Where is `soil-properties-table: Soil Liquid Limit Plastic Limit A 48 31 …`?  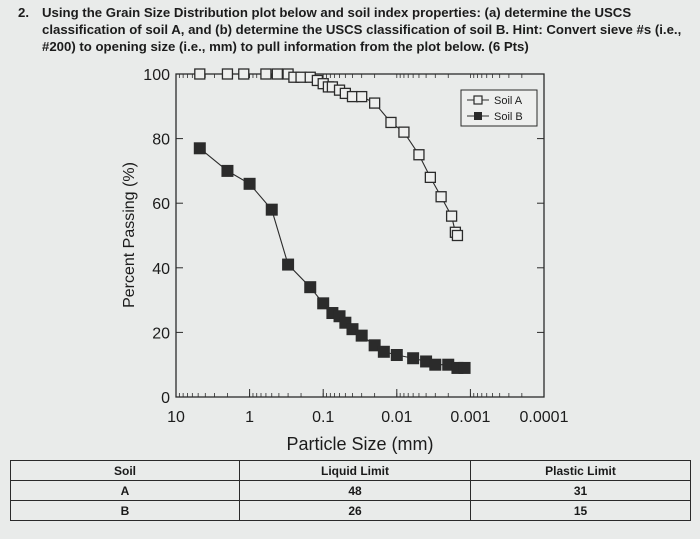
soil-properties-table: Soil Liquid Limit Plastic Limit A 48 31 … is located at coordinates (350, 490).